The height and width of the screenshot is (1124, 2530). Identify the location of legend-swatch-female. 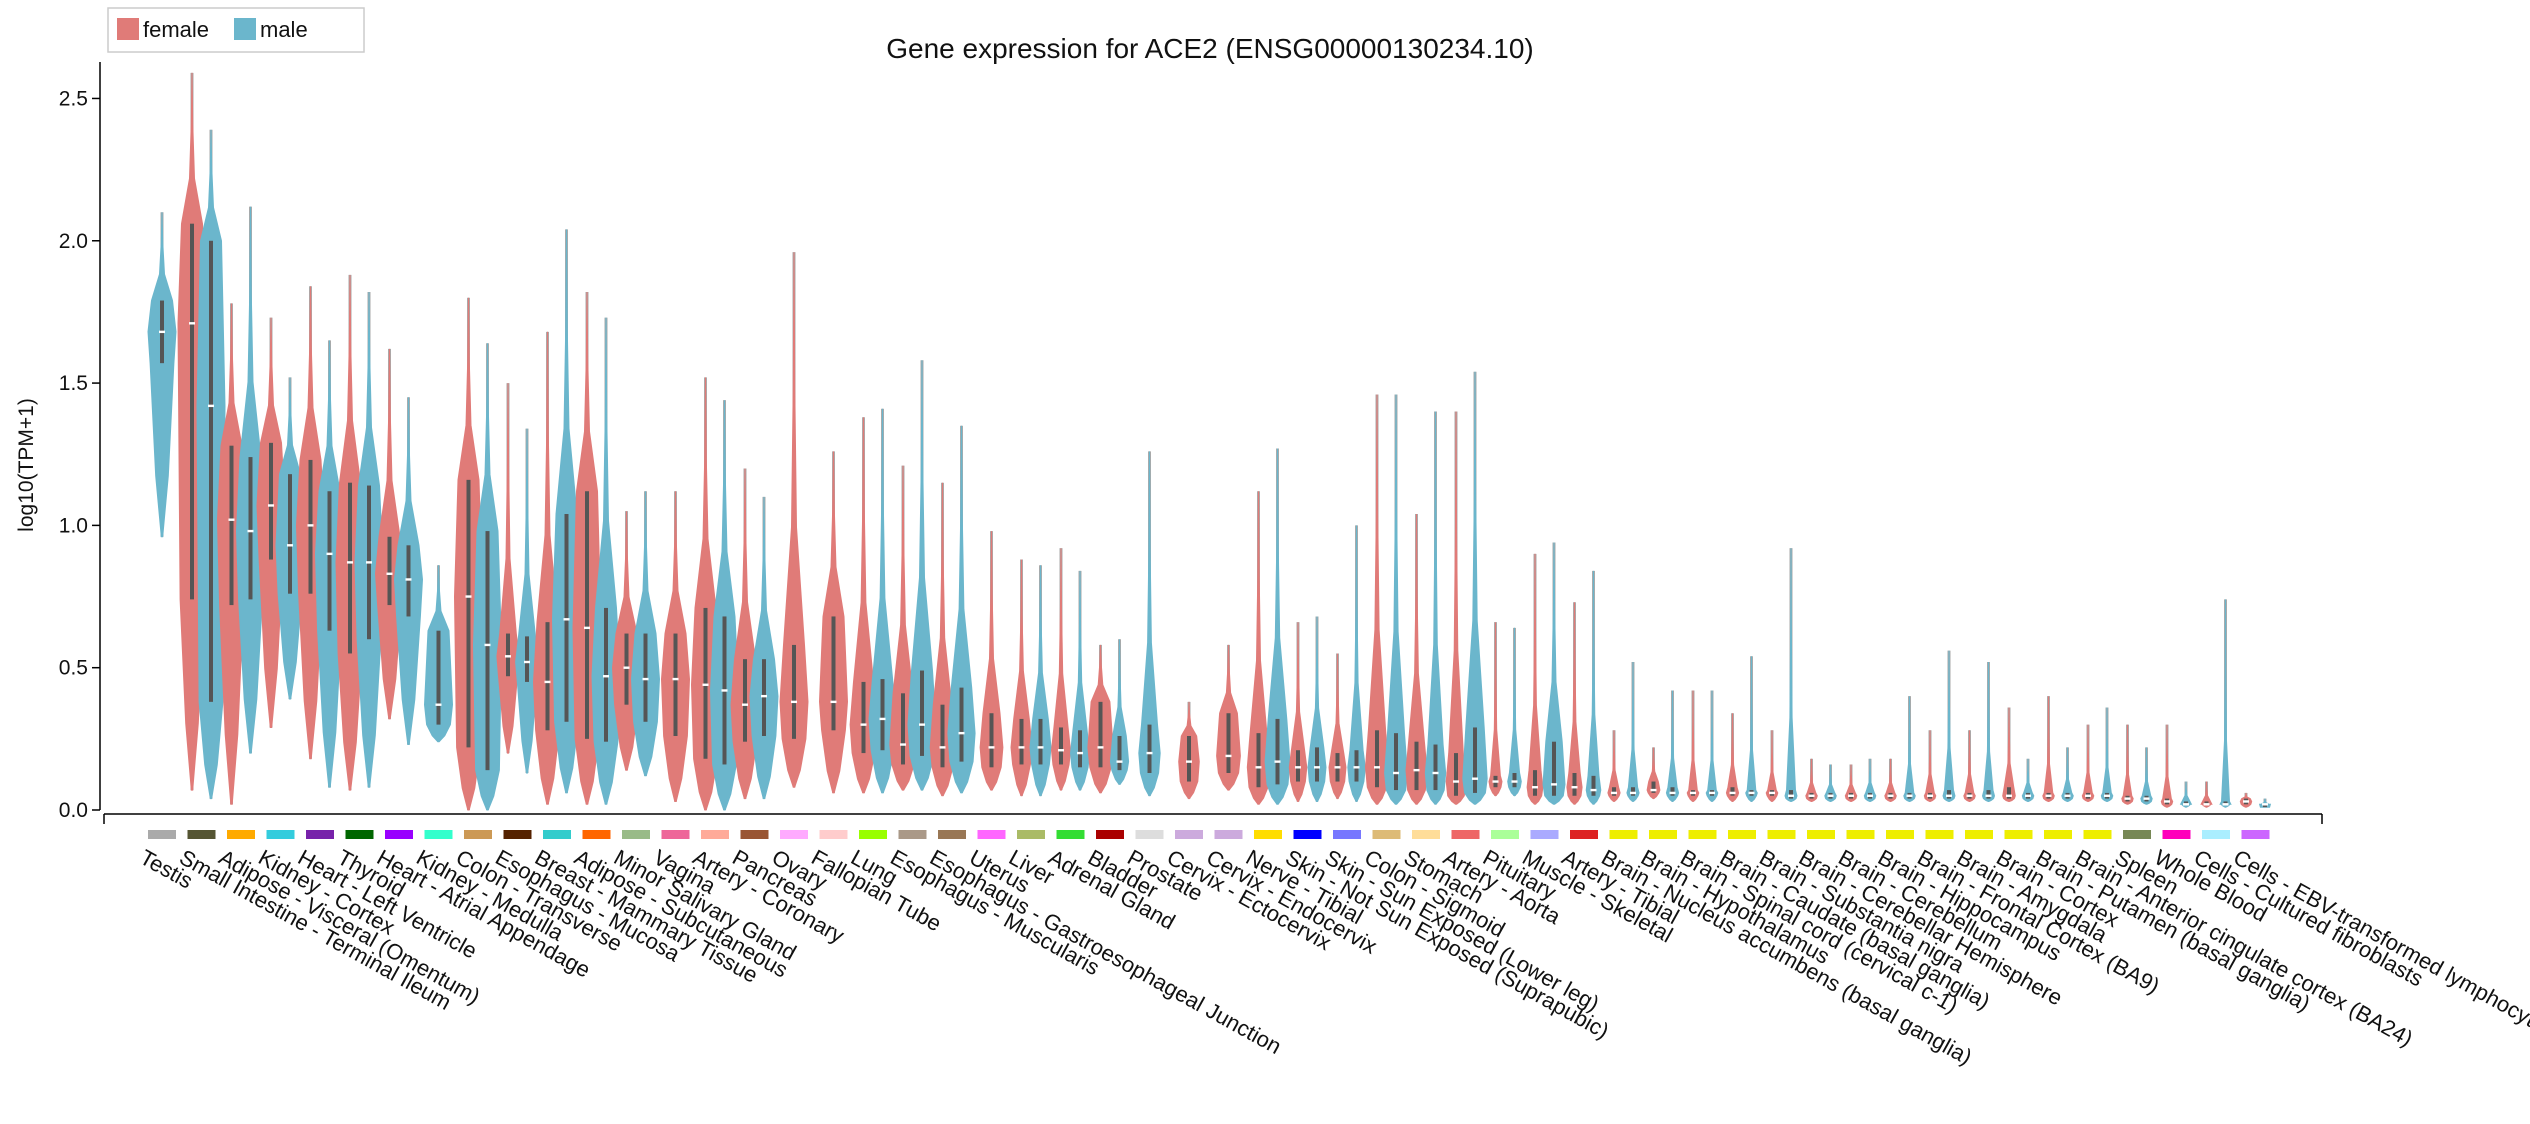
(128, 29).